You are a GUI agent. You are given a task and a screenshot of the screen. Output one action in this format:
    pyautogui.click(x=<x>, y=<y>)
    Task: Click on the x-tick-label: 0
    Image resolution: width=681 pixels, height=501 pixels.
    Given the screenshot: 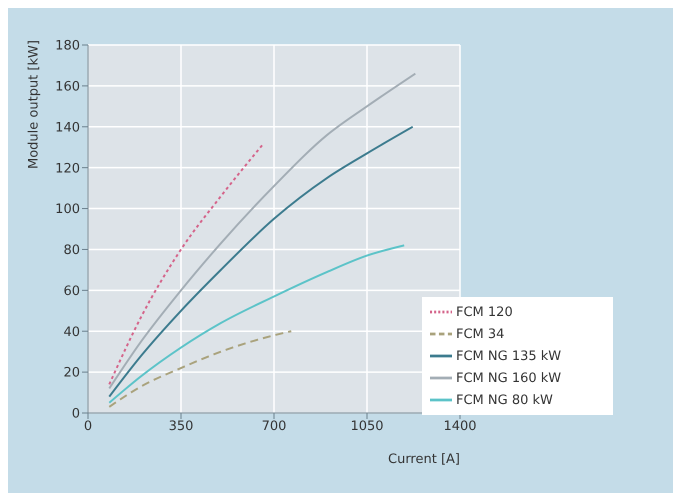 What is the action you would take?
    pyautogui.click(x=88, y=426)
    